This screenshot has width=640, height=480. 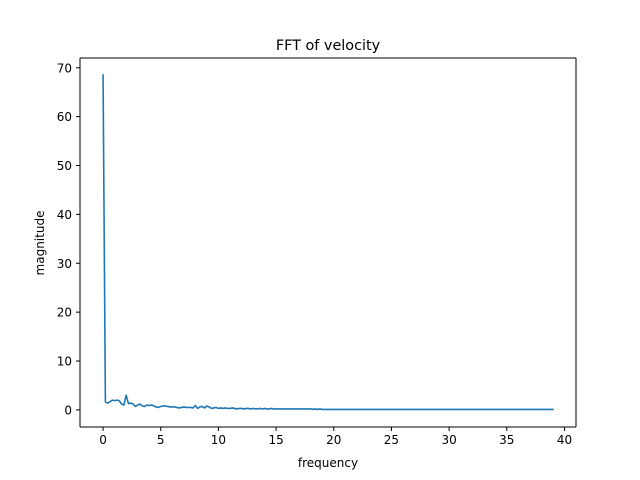 What do you see at coordinates (64, 264) in the screenshot?
I see `y-tick-label: 30` at bounding box center [64, 264].